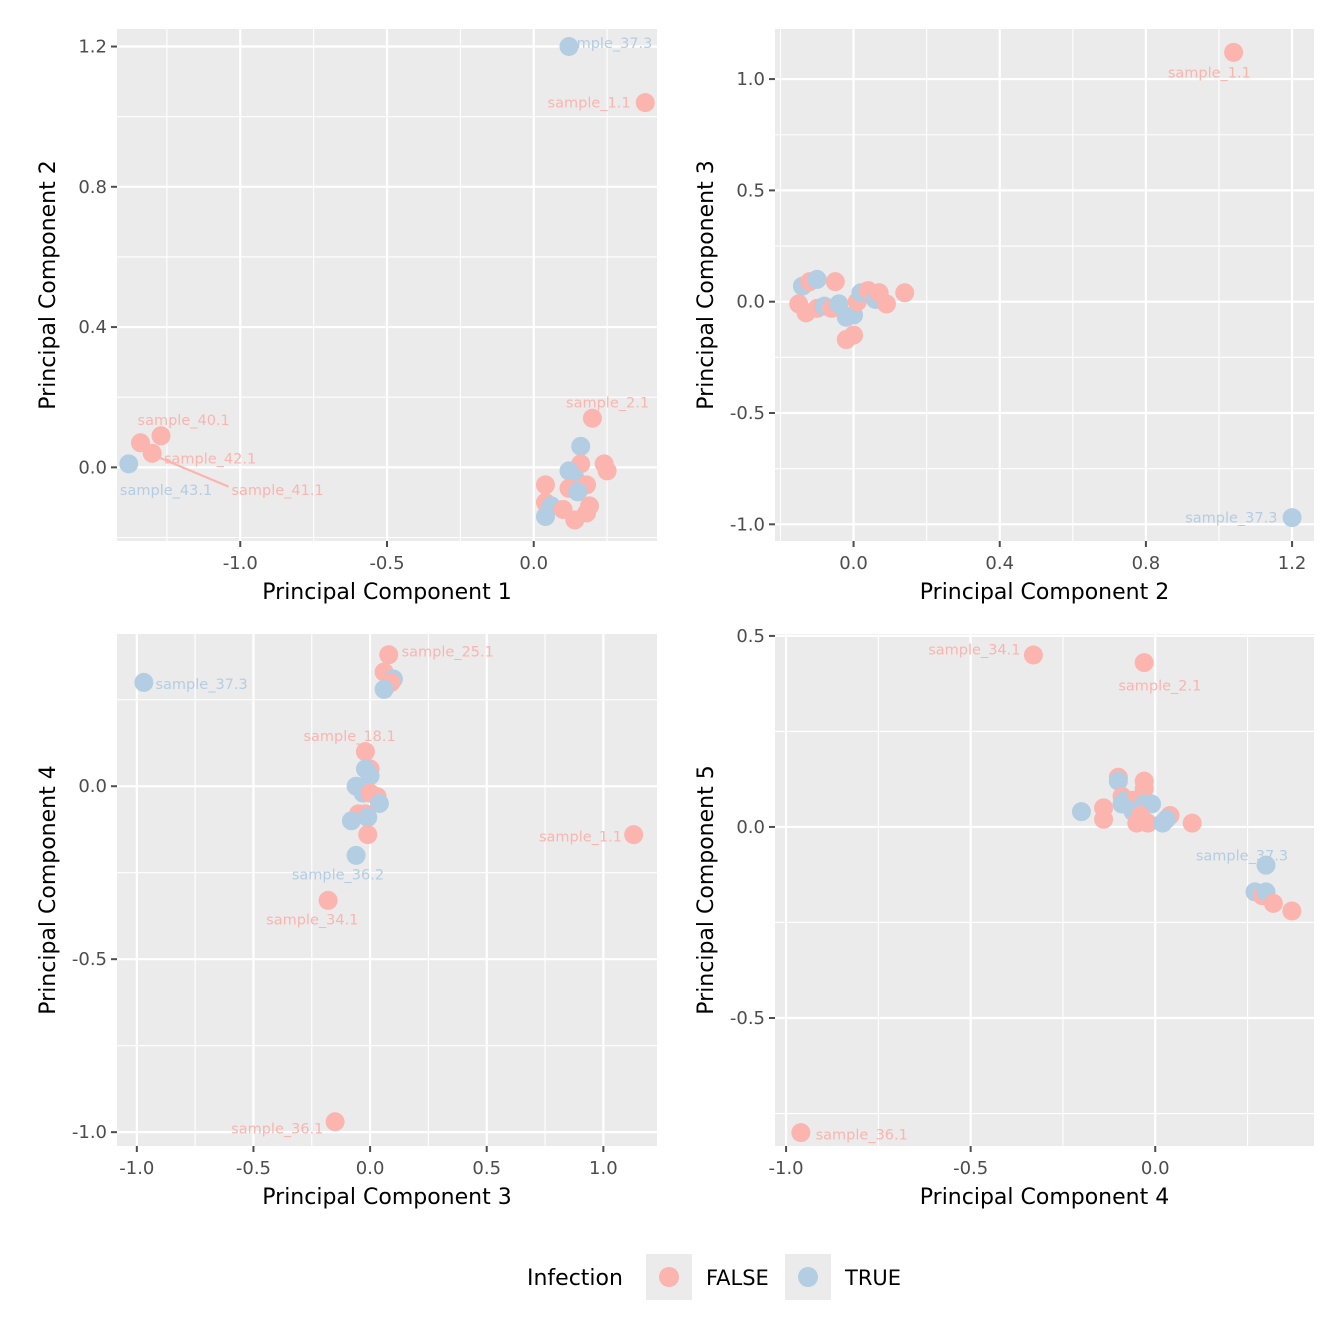  What do you see at coordinates (345, 977) in the screenshot?
I see `axes: -1.0 -0.5 0.0 0.5 1.0 -1.0 -0.5 0.0` at bounding box center [345, 977].